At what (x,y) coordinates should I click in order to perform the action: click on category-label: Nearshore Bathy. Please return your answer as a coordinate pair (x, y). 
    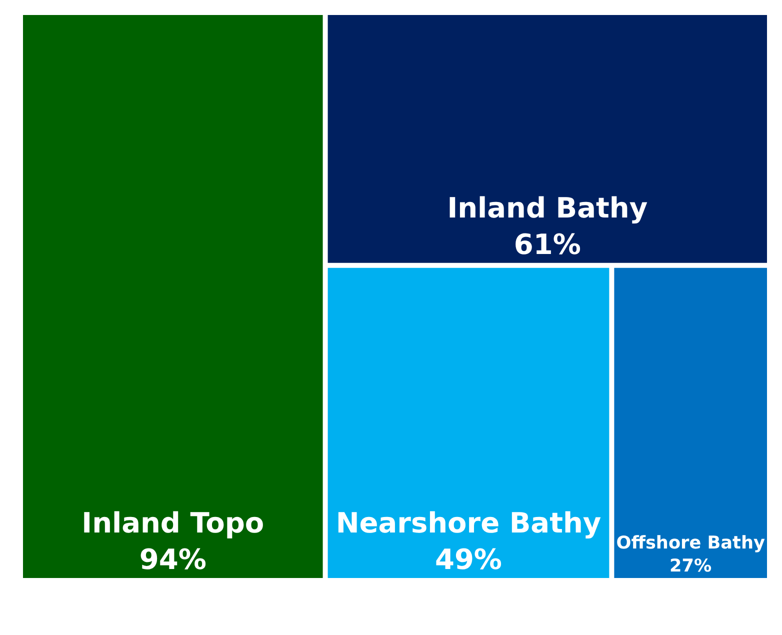
    Looking at the image, I should click on (469, 523).